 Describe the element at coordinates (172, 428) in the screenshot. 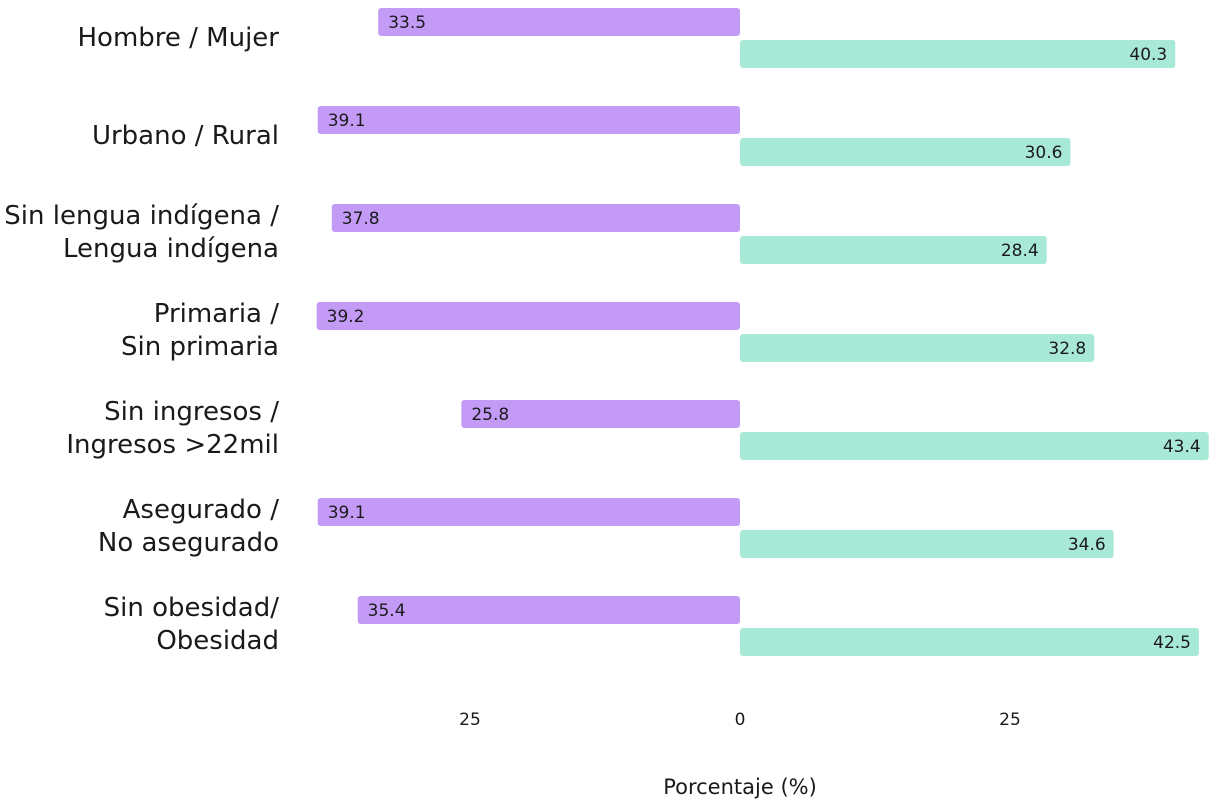

I see `category-label: Sin ingresos / Ingresos >22mil` at that location.